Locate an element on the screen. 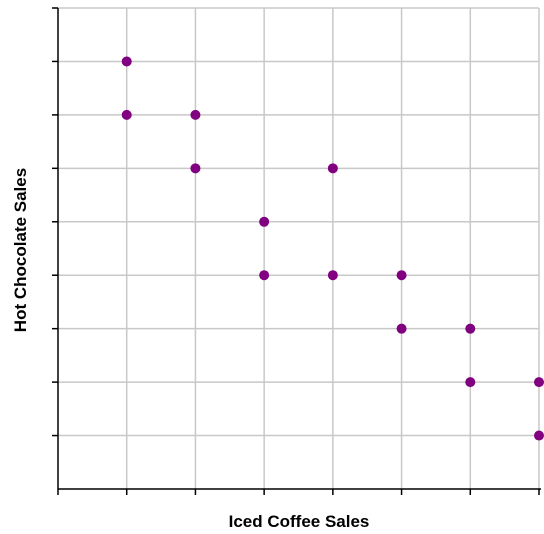  x-axis-title: Iced Coffee Sales is located at coordinates (299, 521).